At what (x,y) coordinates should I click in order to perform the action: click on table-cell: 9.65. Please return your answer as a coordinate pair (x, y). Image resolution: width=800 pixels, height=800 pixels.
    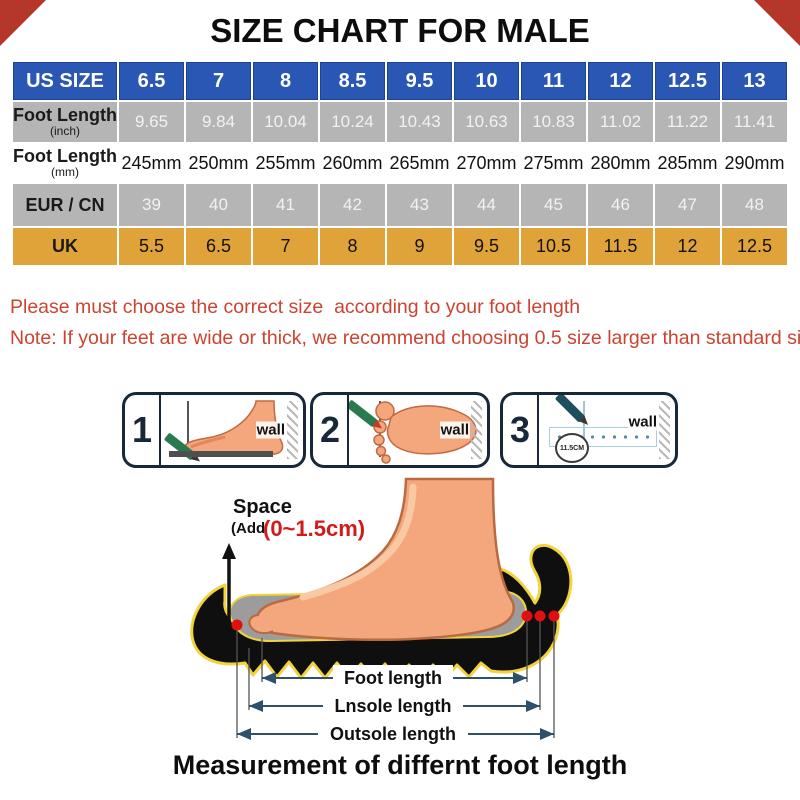
    Looking at the image, I should click on (151, 122).